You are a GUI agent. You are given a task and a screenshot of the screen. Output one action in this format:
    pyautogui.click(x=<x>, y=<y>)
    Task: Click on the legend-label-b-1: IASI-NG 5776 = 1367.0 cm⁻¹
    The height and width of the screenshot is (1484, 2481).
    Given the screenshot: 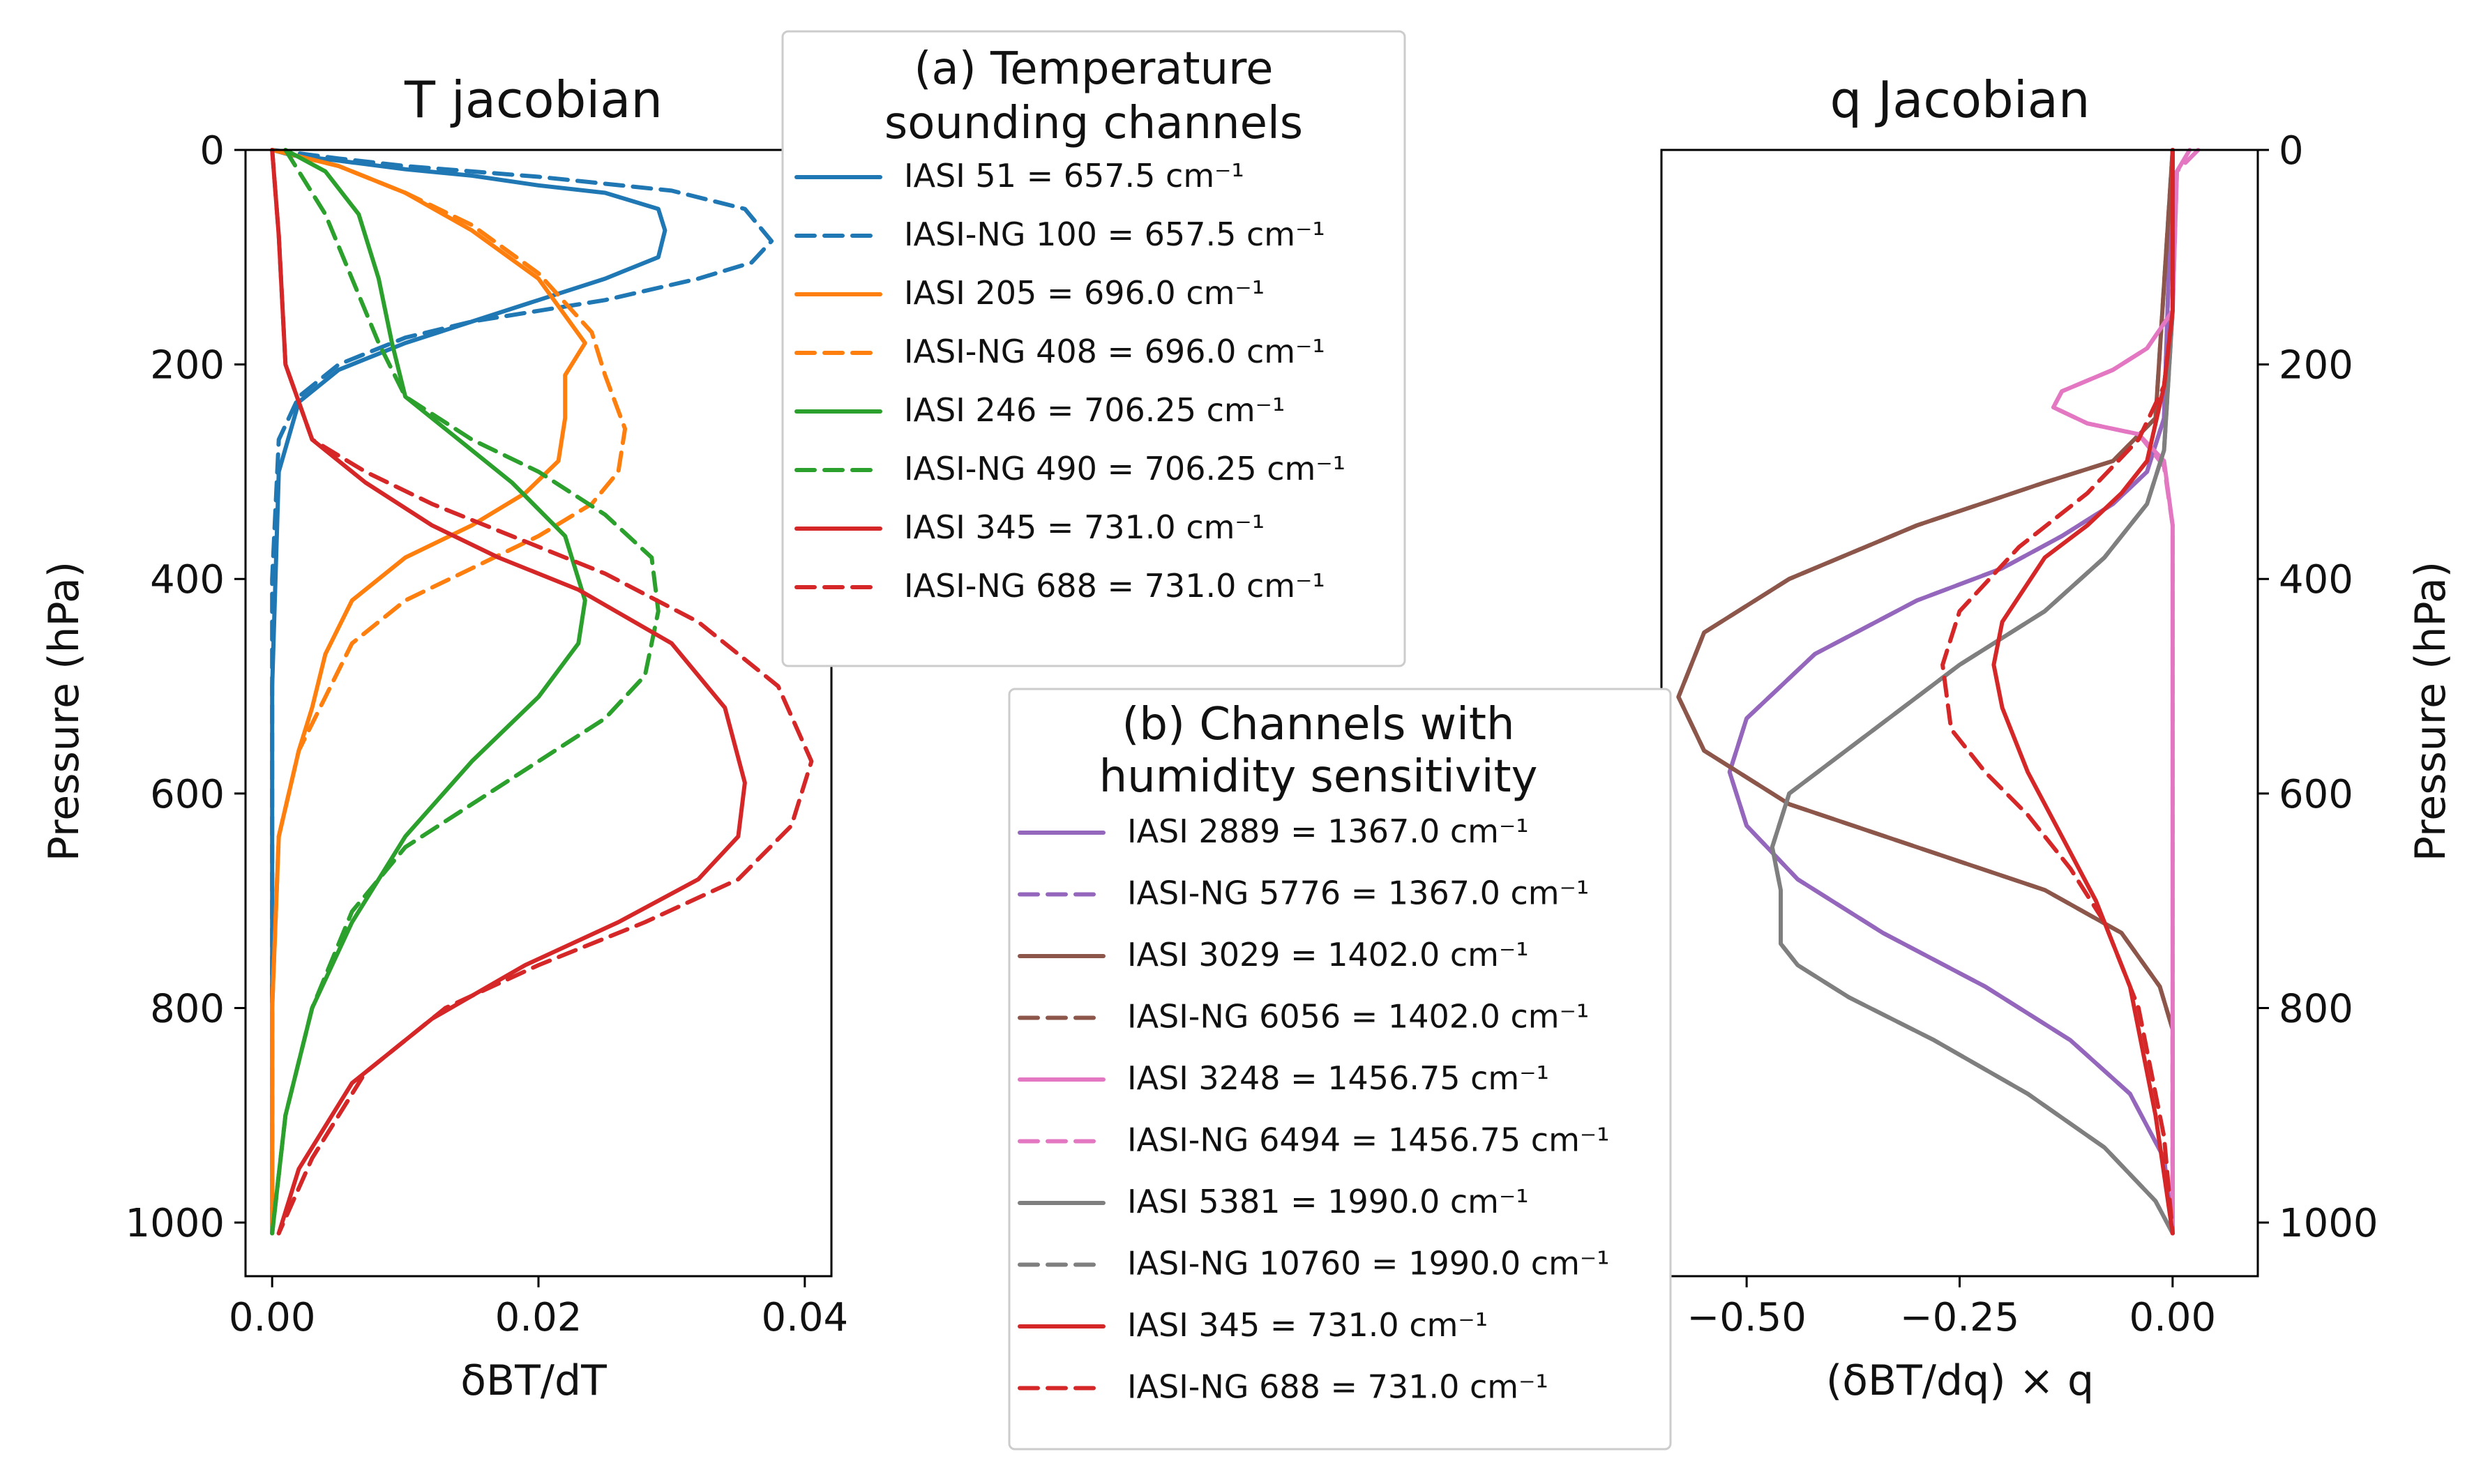 What is the action you would take?
    pyautogui.click(x=1358, y=893)
    